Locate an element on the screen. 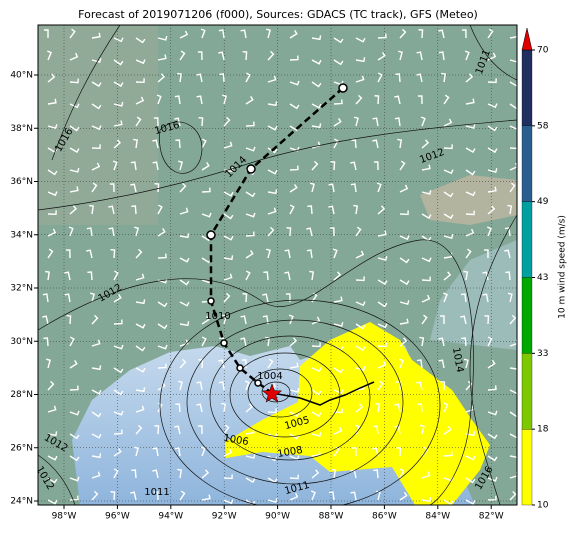 The width and height of the screenshot is (576, 533). isobar-label: 1014 is located at coordinates (457, 360).